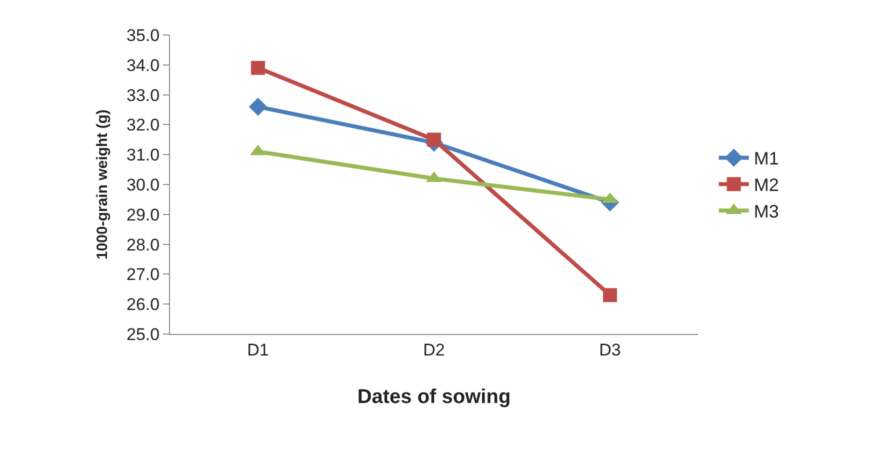  What do you see at coordinates (143, 274) in the screenshot?
I see `y-tick-label: 27.0` at bounding box center [143, 274].